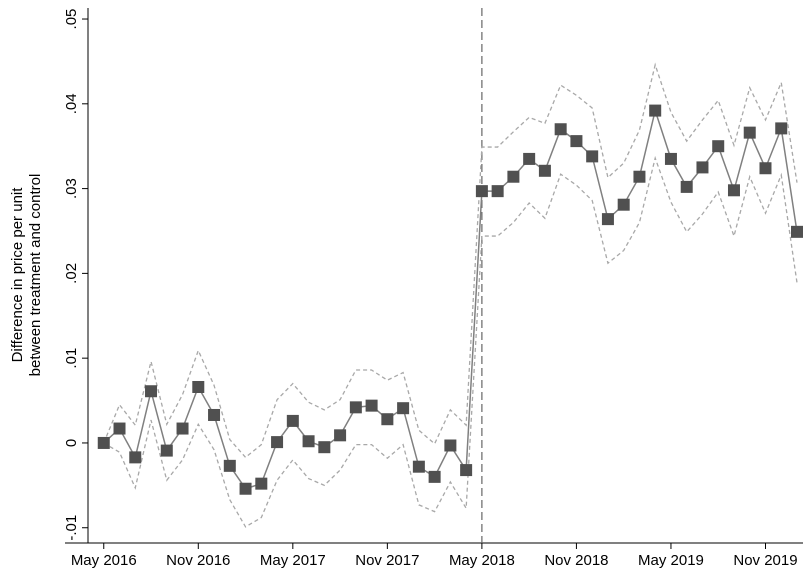 Image resolution: width=803 pixels, height=573 pixels. What do you see at coordinates (71, 443) in the screenshot?
I see `y-tick-label: 0` at bounding box center [71, 443].